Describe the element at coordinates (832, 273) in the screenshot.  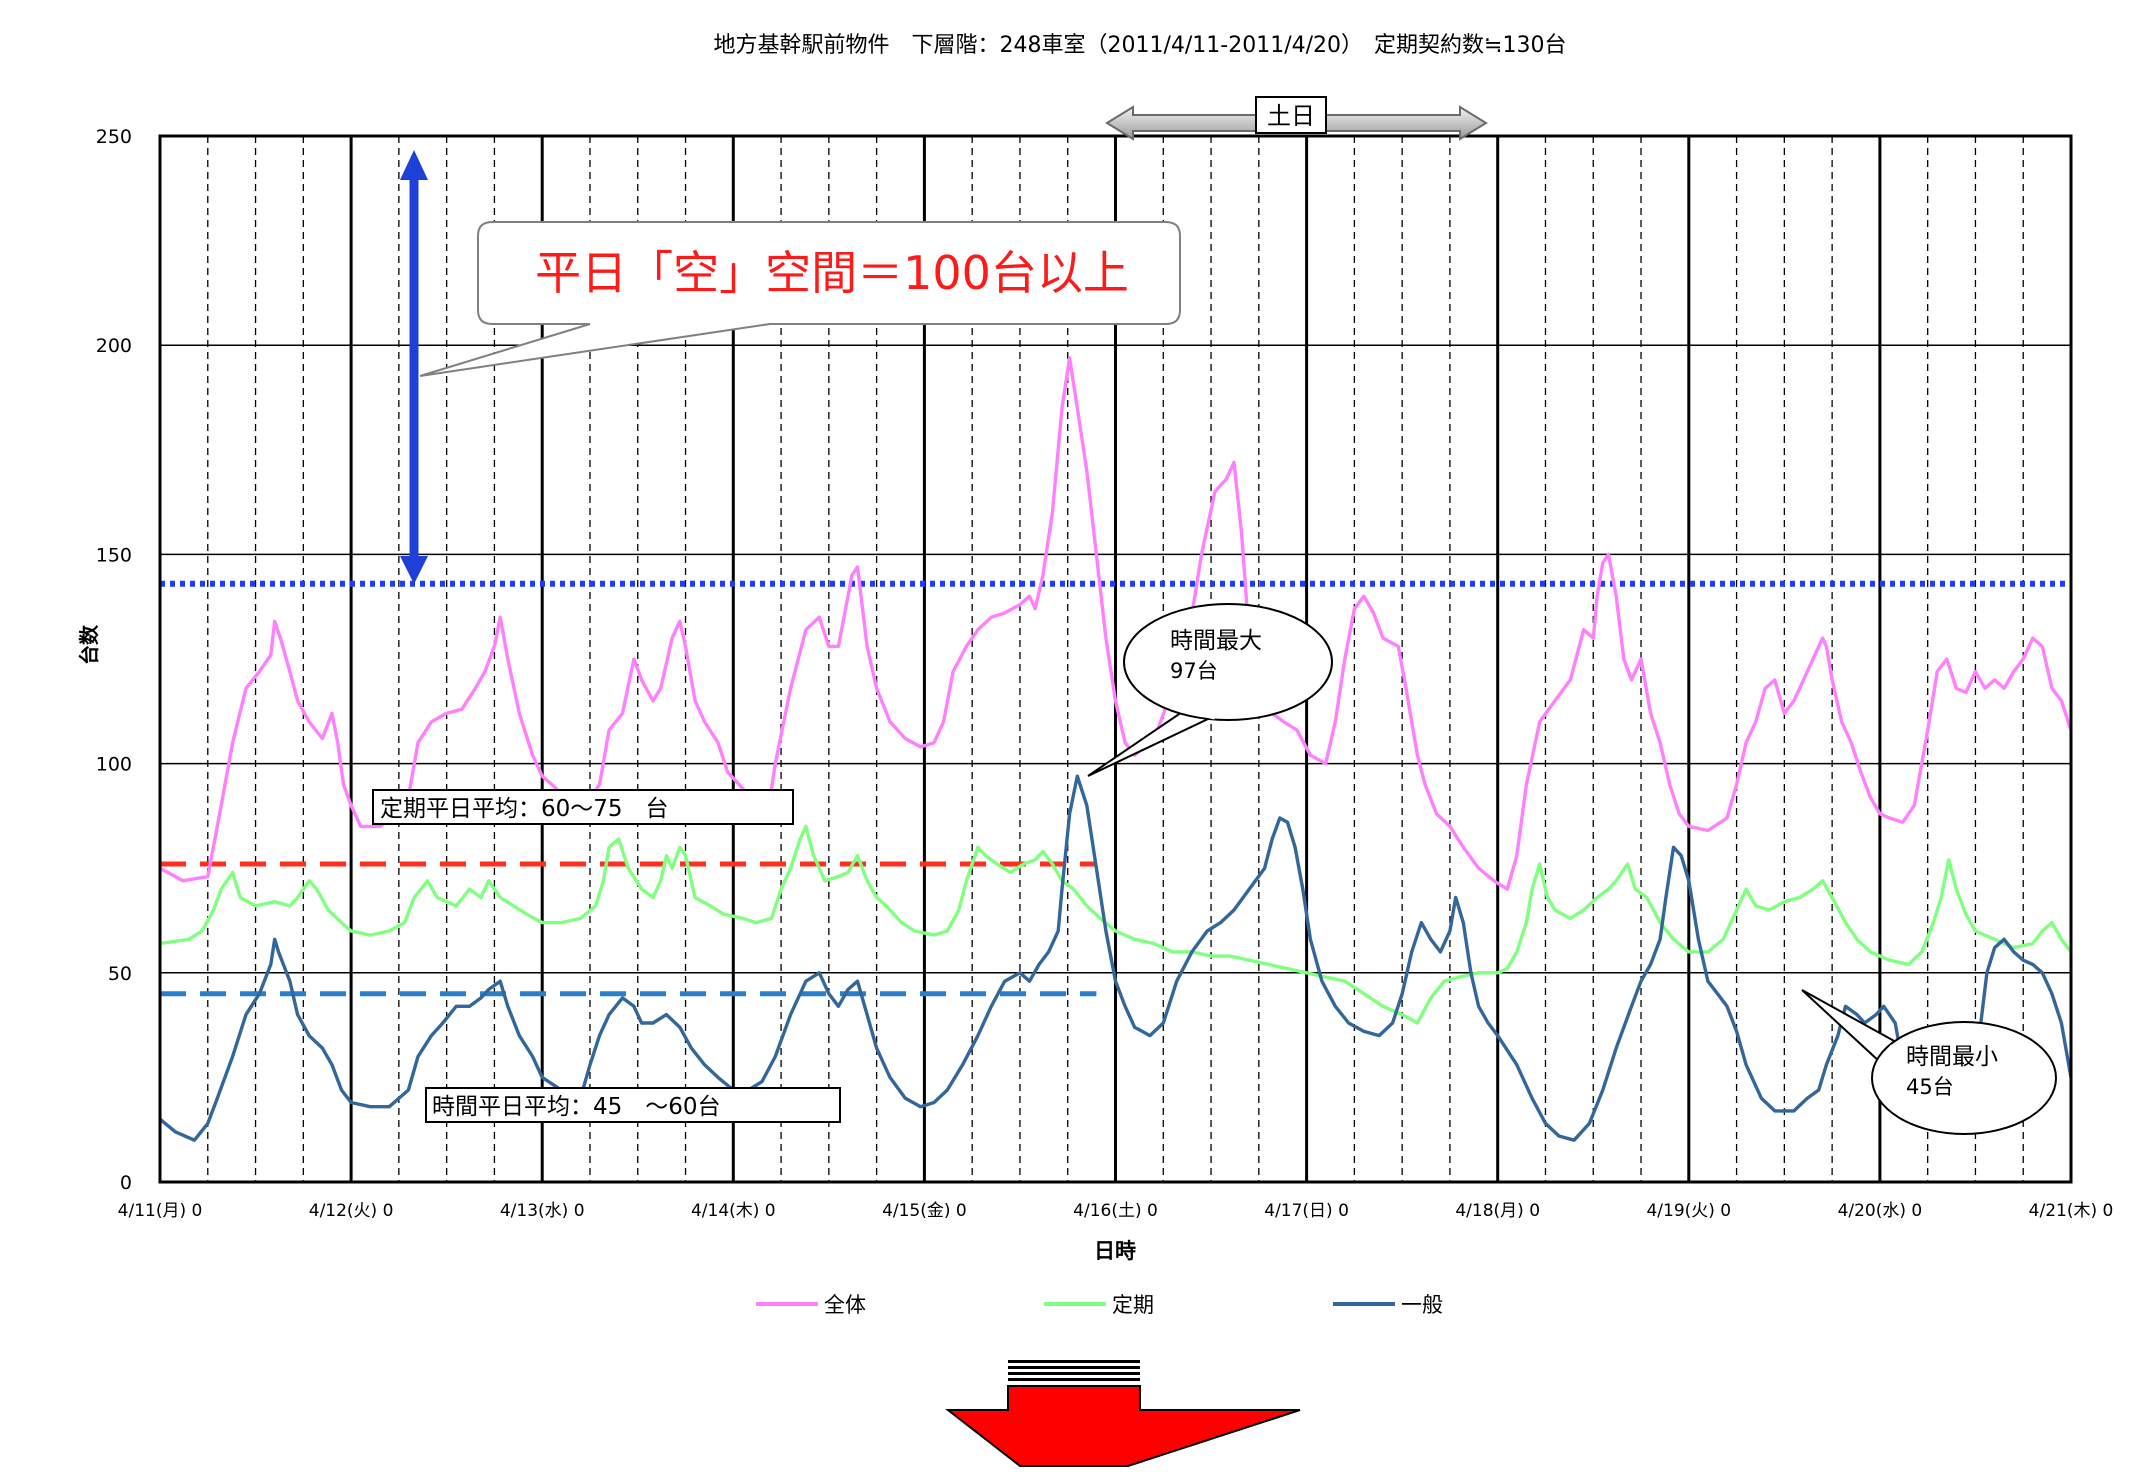
I see `free-space-label: 平日「空」空間＝100台以上` at that location.